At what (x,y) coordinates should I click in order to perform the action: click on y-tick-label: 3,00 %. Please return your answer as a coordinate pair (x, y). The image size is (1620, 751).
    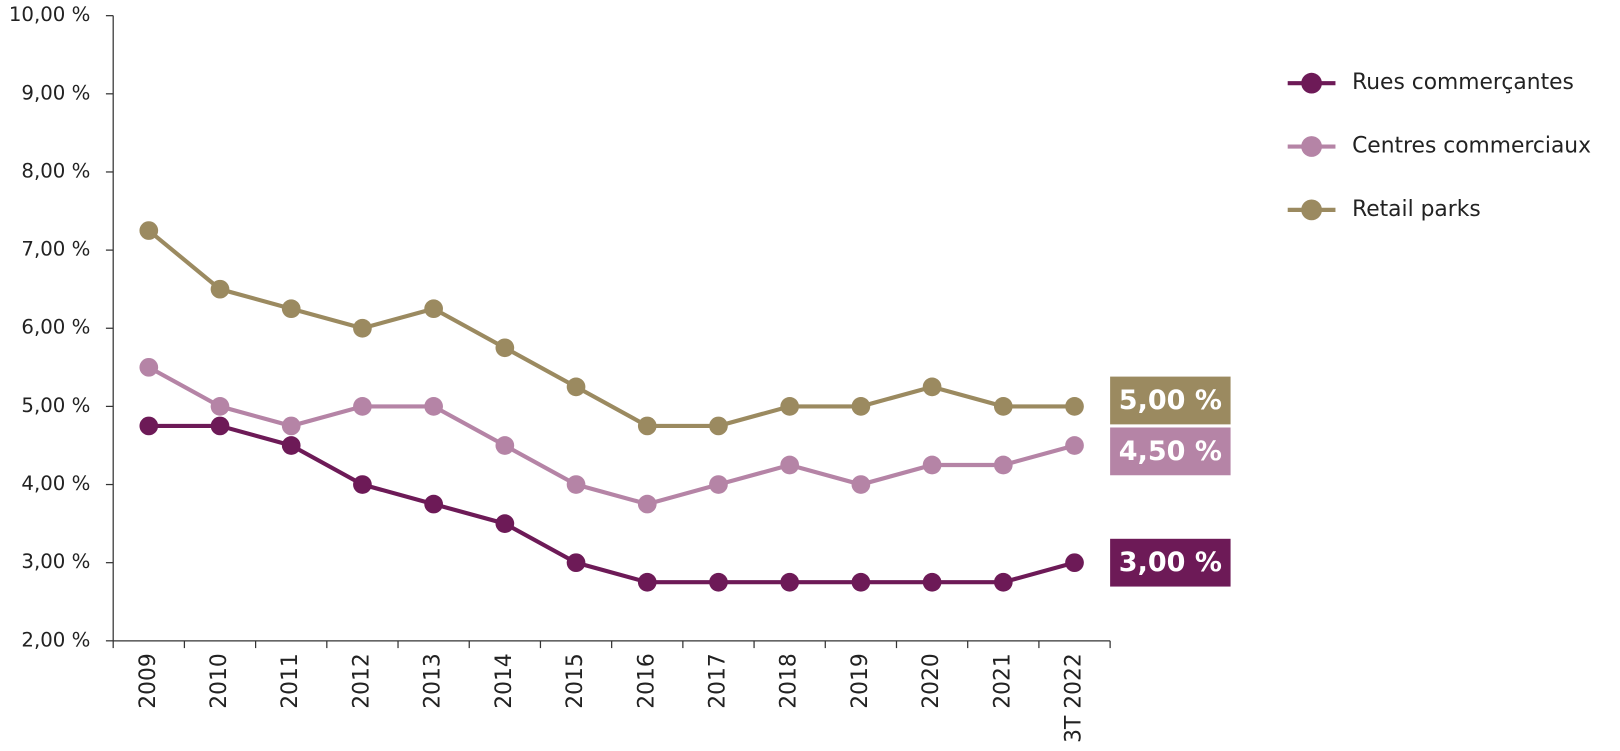
    Looking at the image, I should click on (55, 561).